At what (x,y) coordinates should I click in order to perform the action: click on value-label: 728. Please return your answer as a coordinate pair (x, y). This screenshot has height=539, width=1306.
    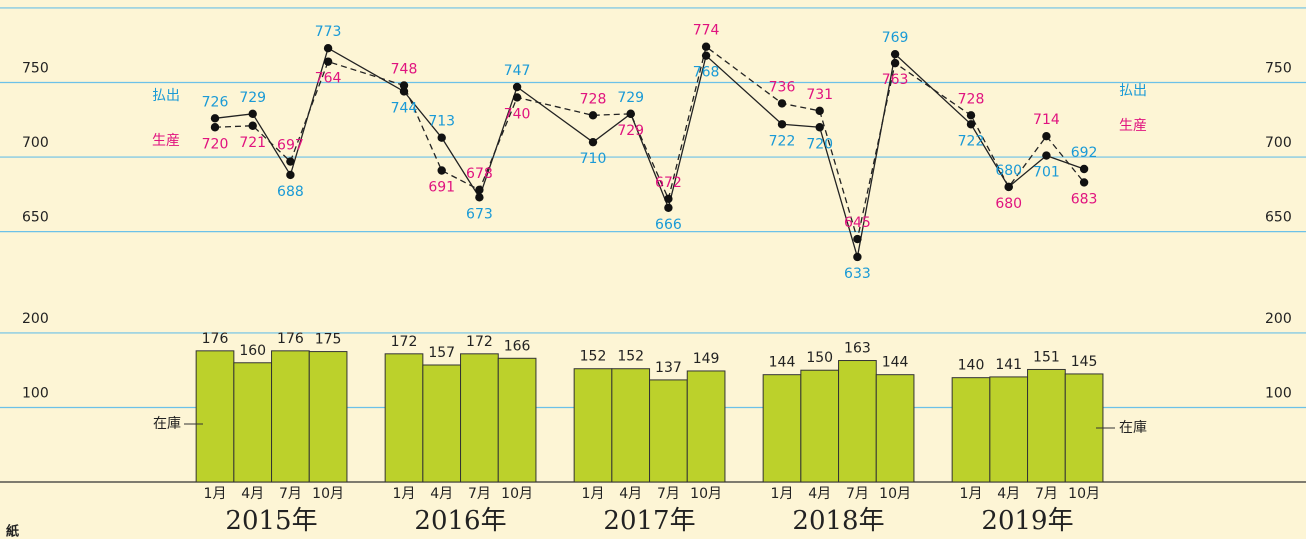
    Looking at the image, I should click on (593, 99).